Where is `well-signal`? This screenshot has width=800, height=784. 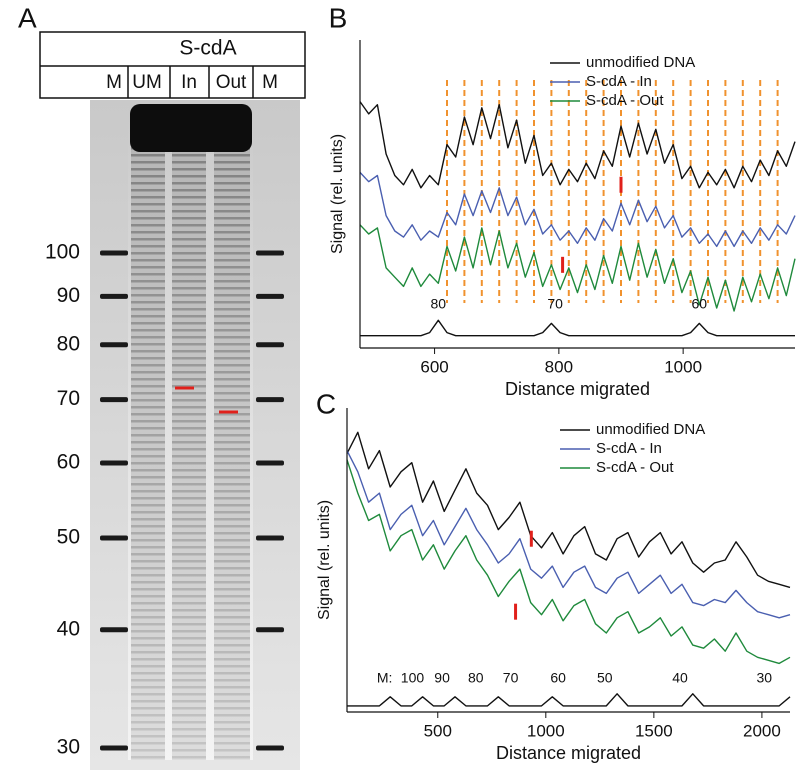 well-signal is located at coordinates (191, 128).